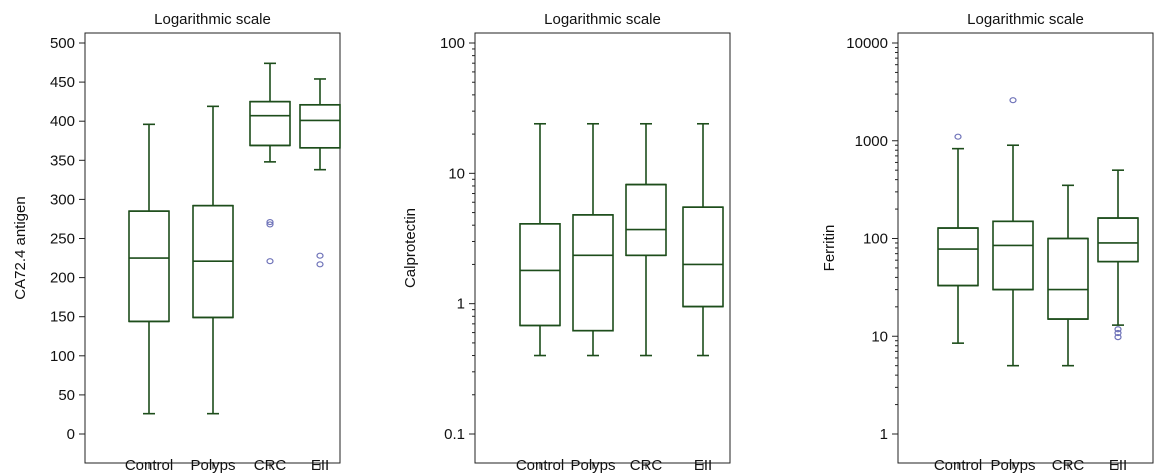 The width and height of the screenshot is (1169, 475). Describe the element at coordinates (71, 434) in the screenshot. I see `y-tick-label: 0` at that location.